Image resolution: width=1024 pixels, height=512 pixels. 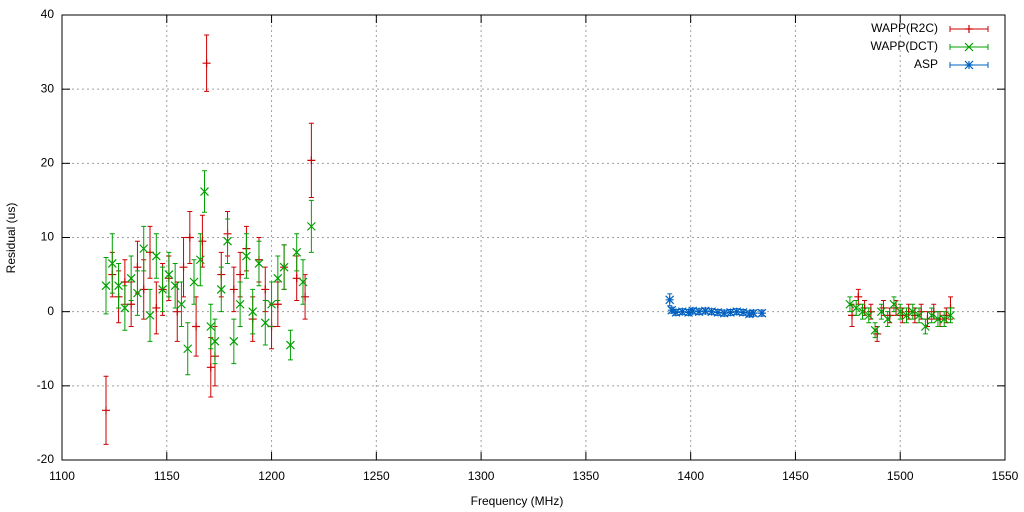 What do you see at coordinates (904, 46) in the screenshot?
I see `legend-label: WAPP(DCT)` at bounding box center [904, 46].